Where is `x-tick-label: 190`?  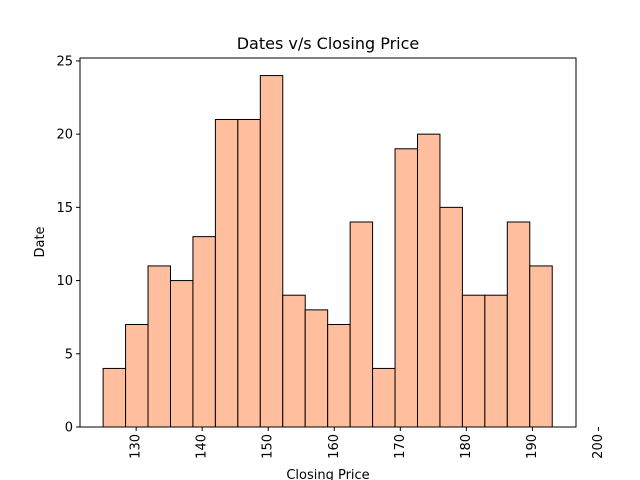 x-tick-label: 190 is located at coordinates (532, 446).